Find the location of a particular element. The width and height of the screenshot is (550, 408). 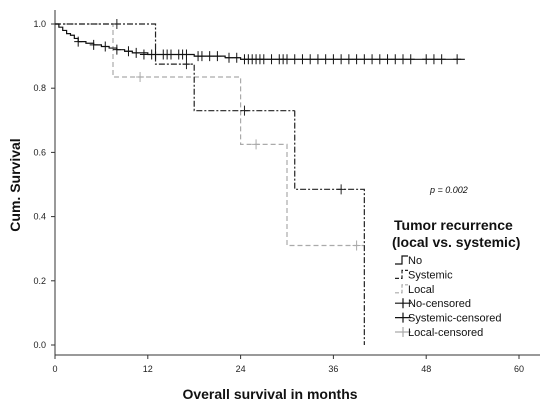

x-tick-label: 60 is located at coordinates (519, 369).